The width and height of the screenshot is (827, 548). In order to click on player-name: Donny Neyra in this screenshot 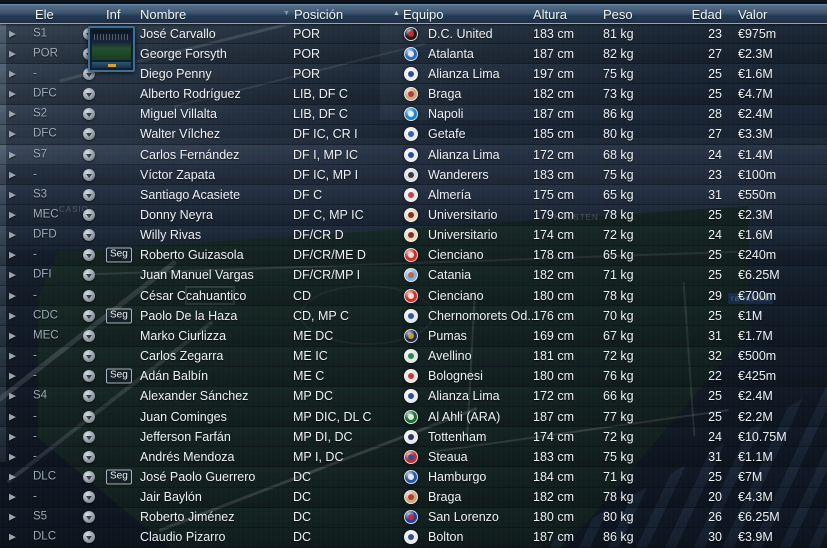, I will do `click(176, 214)`.